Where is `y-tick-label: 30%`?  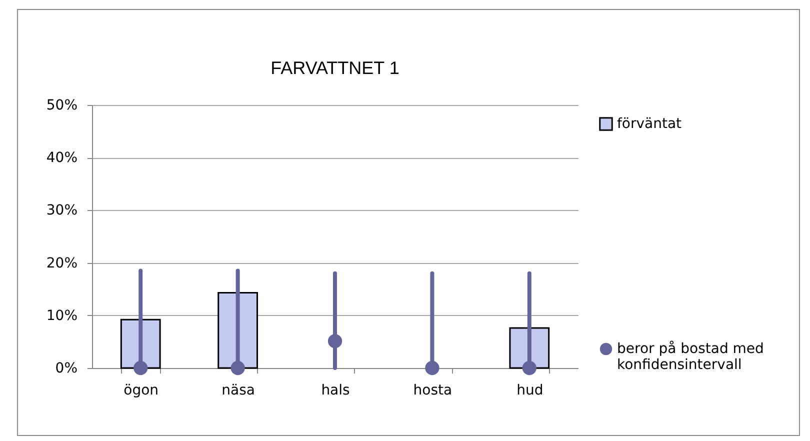
y-tick-label: 30% is located at coordinates (62, 210).